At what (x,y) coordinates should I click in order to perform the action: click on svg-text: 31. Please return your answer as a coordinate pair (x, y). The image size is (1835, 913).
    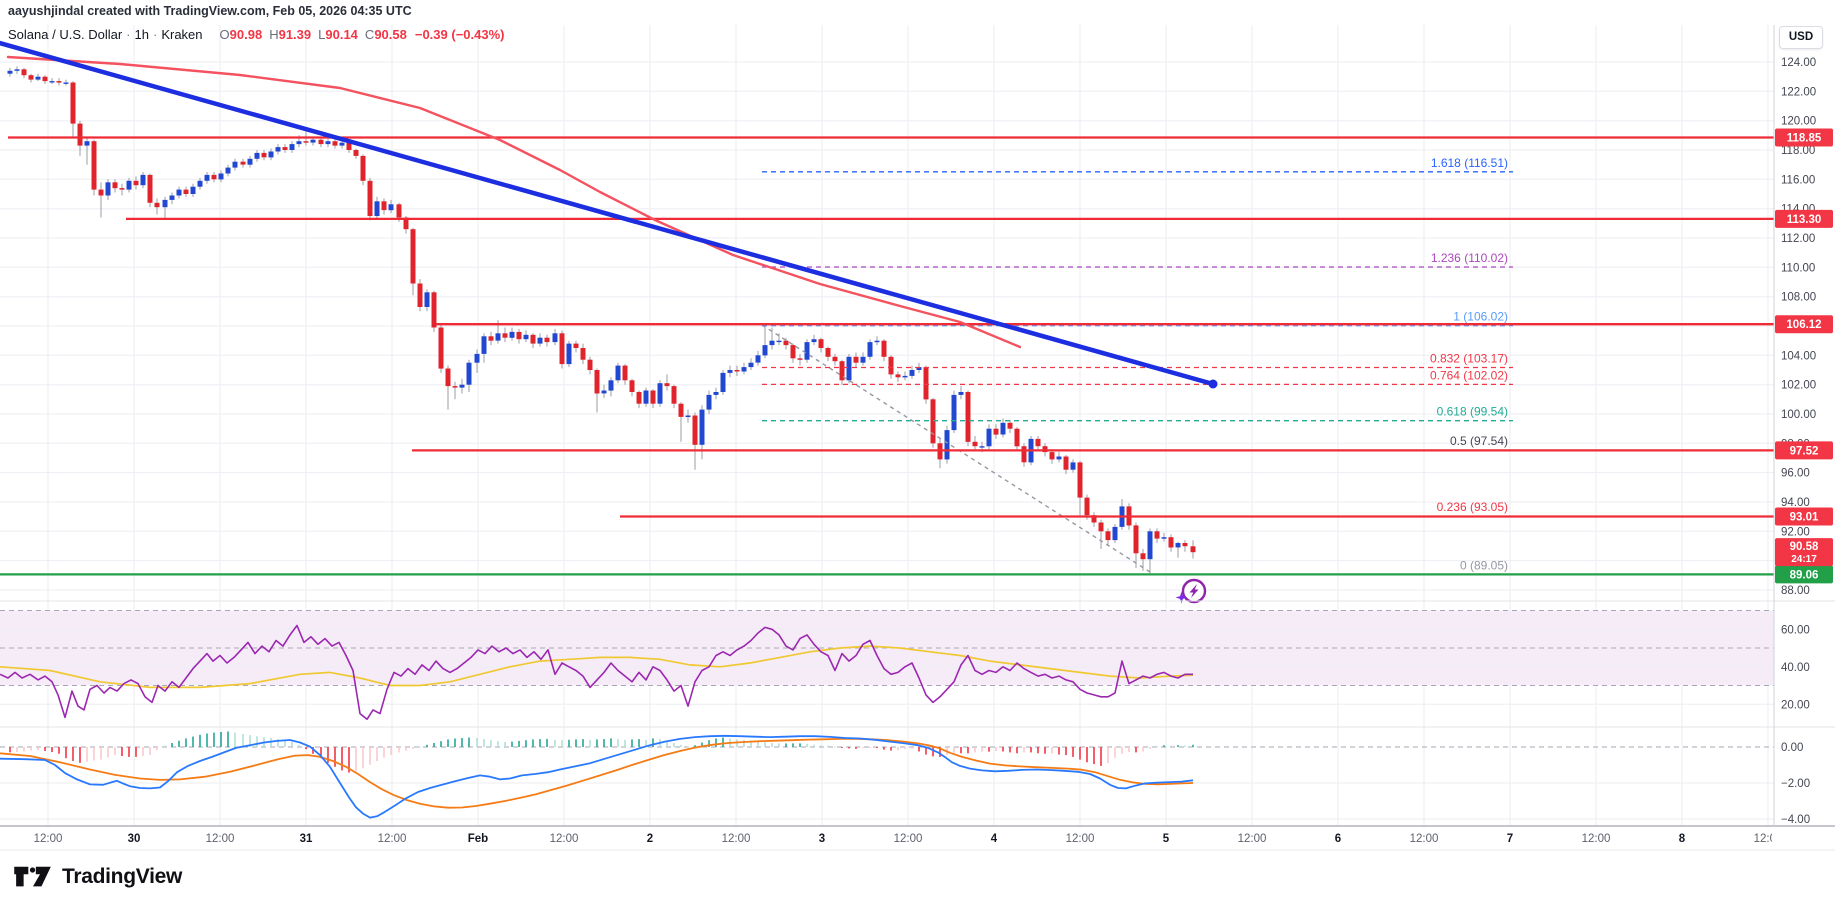
    Looking at the image, I should click on (306, 839).